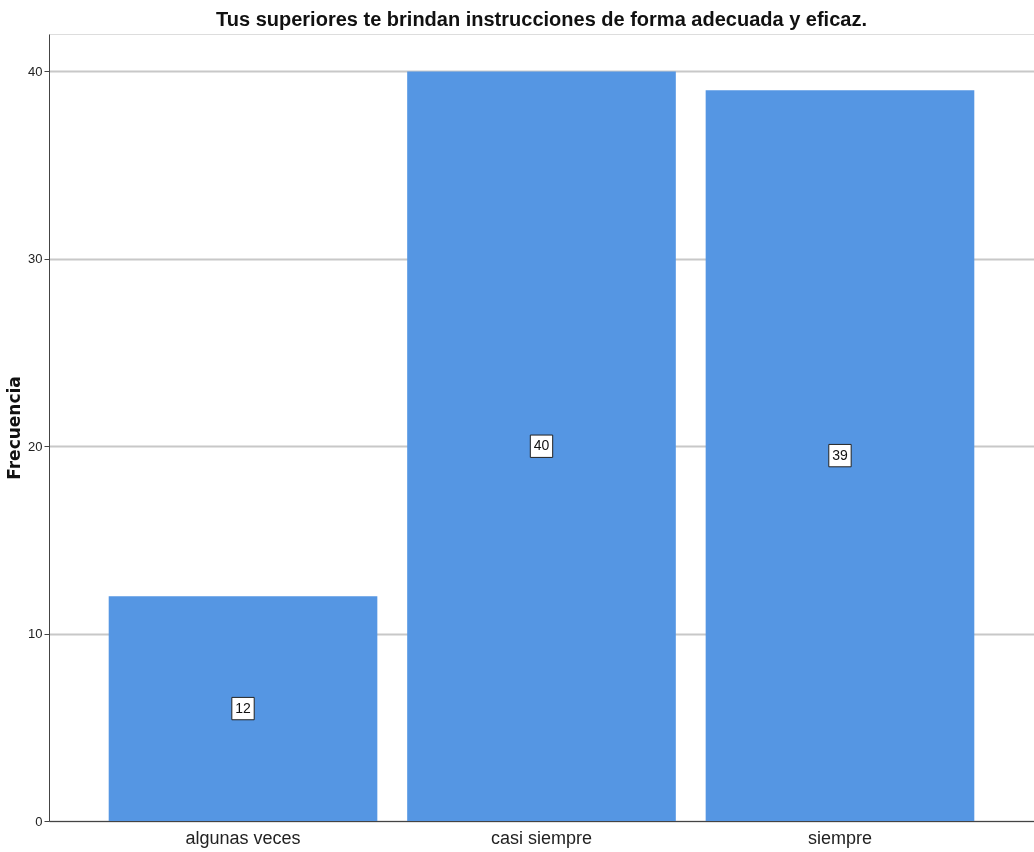  I want to click on y-axis-title: Frecuencia, so click(14, 428).